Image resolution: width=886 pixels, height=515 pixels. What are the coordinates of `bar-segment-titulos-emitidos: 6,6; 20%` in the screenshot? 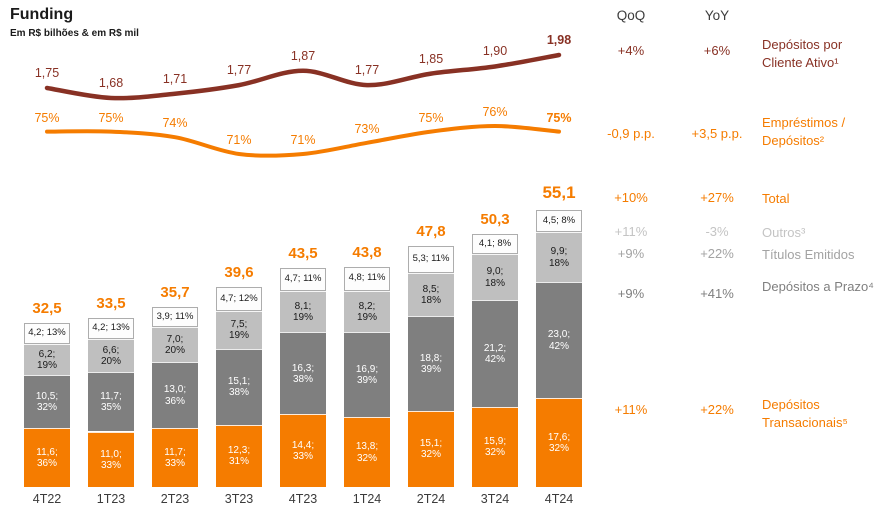 It's located at (111, 356).